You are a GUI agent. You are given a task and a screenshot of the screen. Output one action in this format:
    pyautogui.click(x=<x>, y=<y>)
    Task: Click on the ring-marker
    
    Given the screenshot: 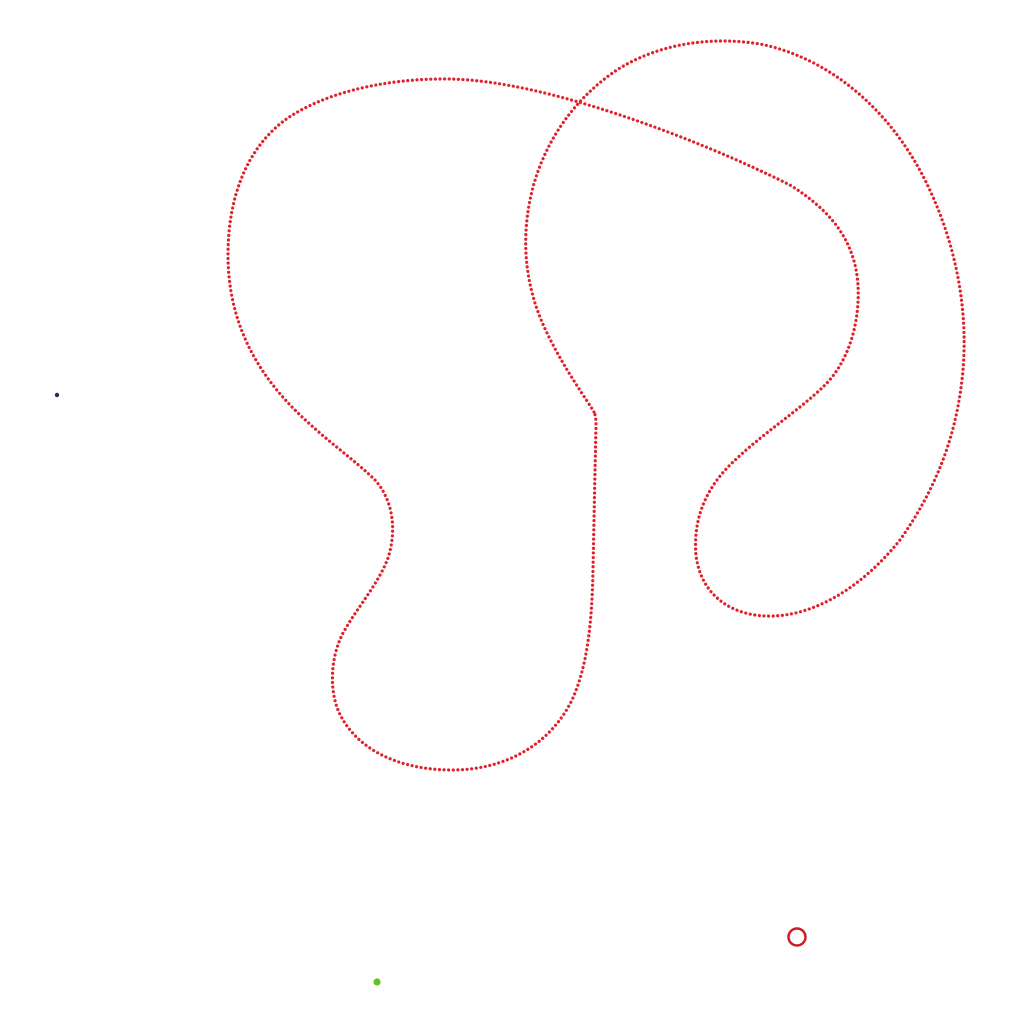 What is the action you would take?
    pyautogui.click(x=797, y=937)
    